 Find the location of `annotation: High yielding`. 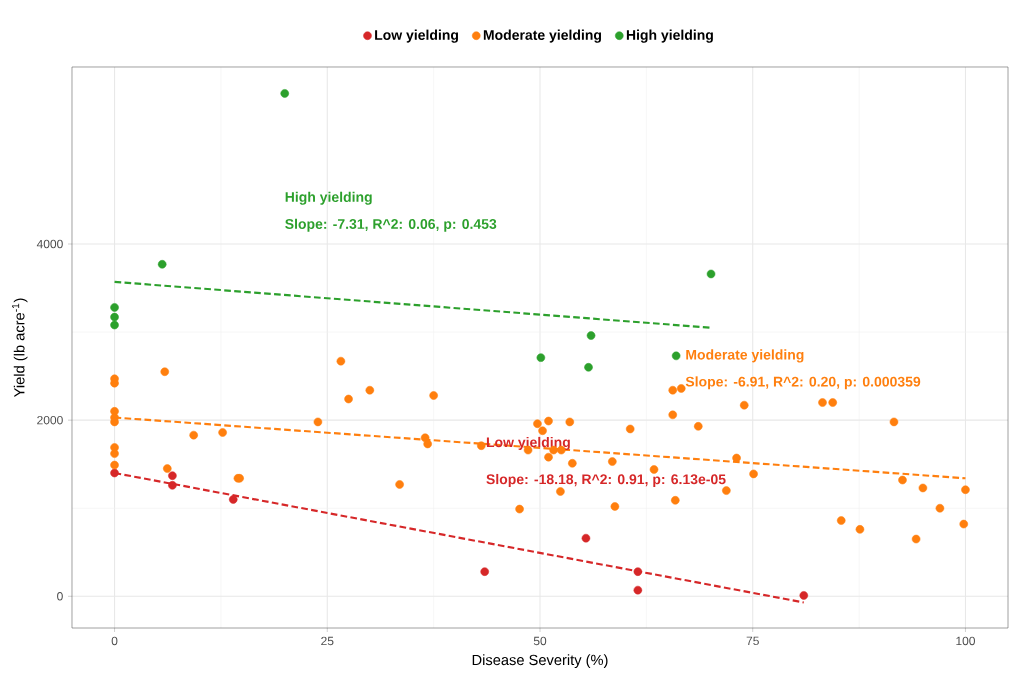

annotation: High yielding is located at coordinates (328, 198).